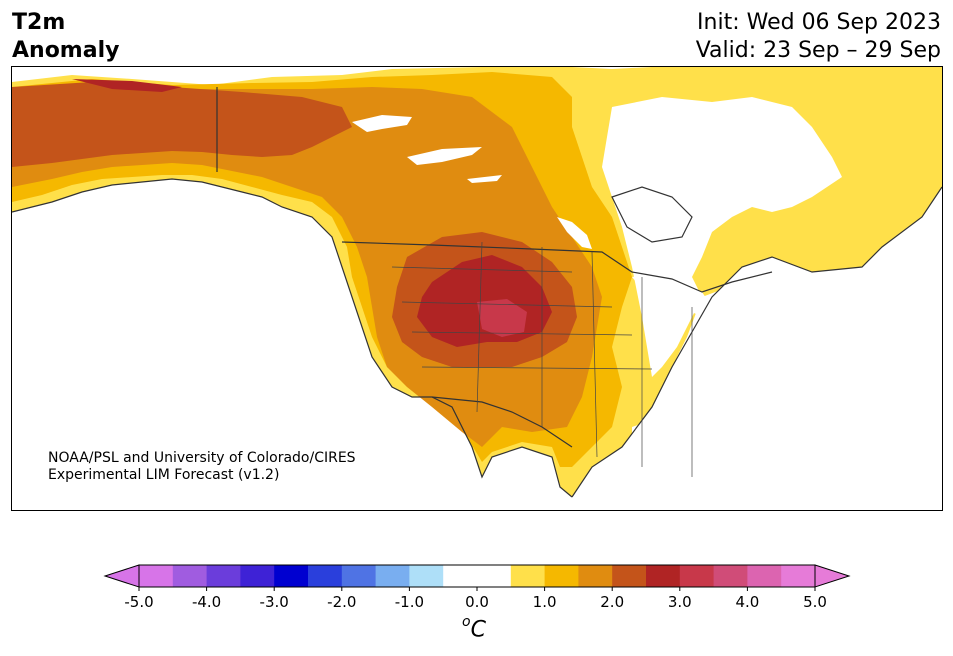 Image resolution: width=953 pixels, height=656 pixels. I want to click on colorbar-tick-label: 4.0, so click(747, 602).